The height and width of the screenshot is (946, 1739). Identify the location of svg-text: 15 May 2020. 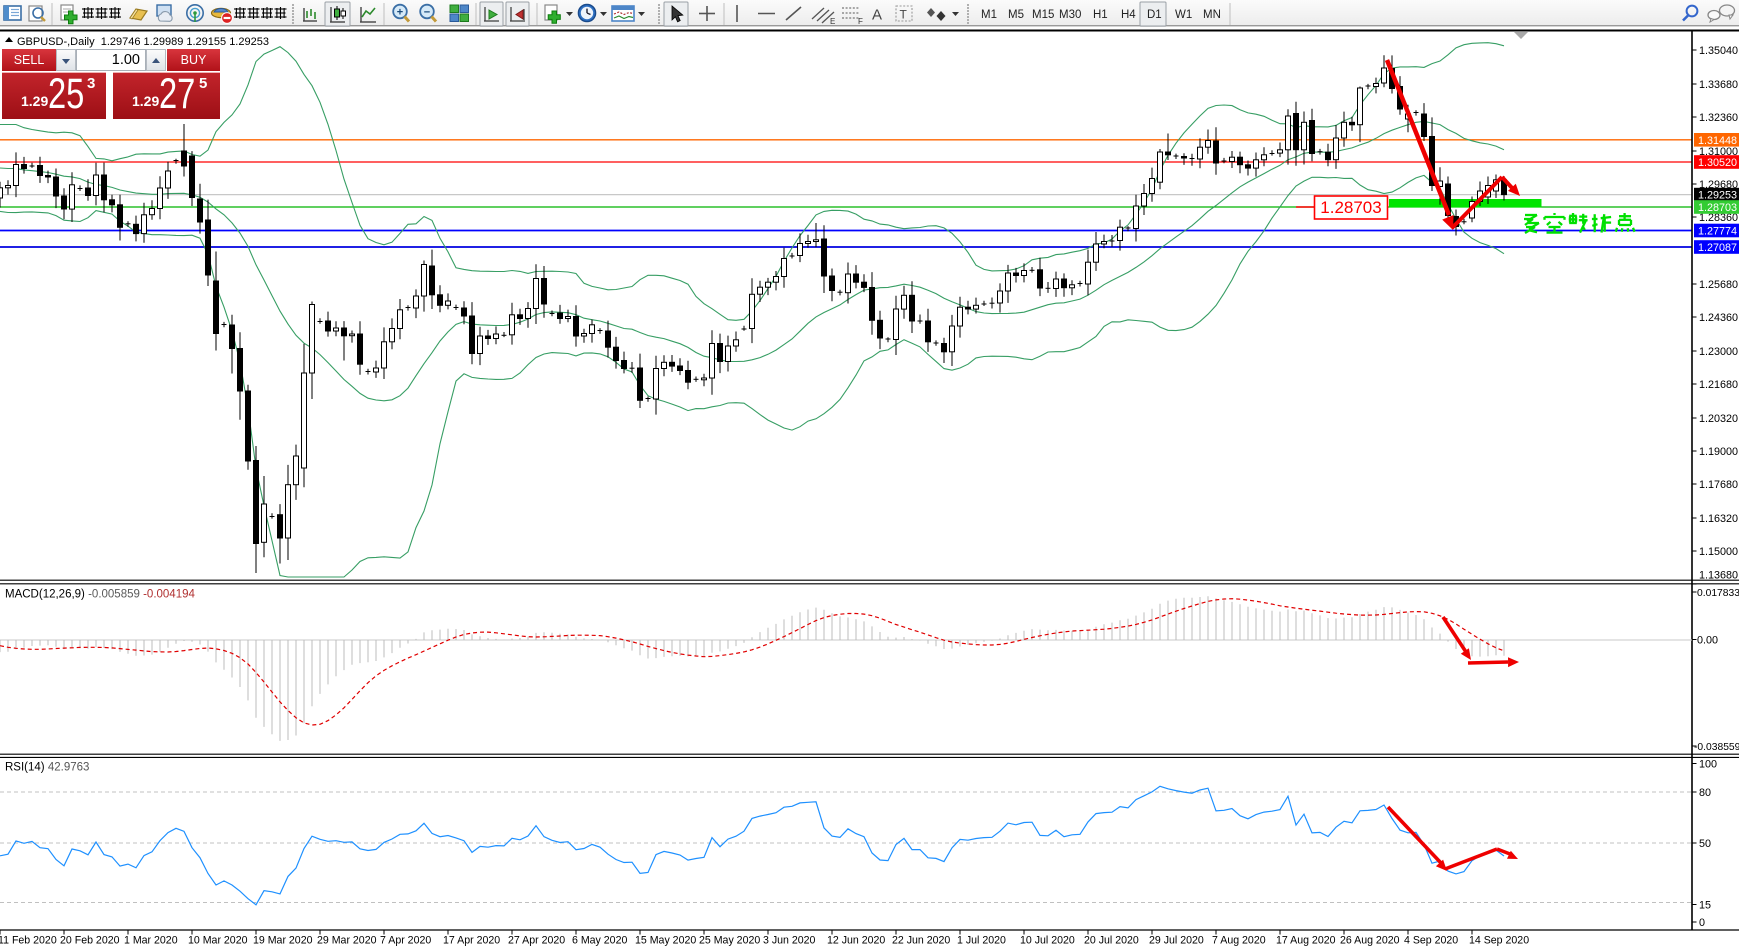
(665, 940).